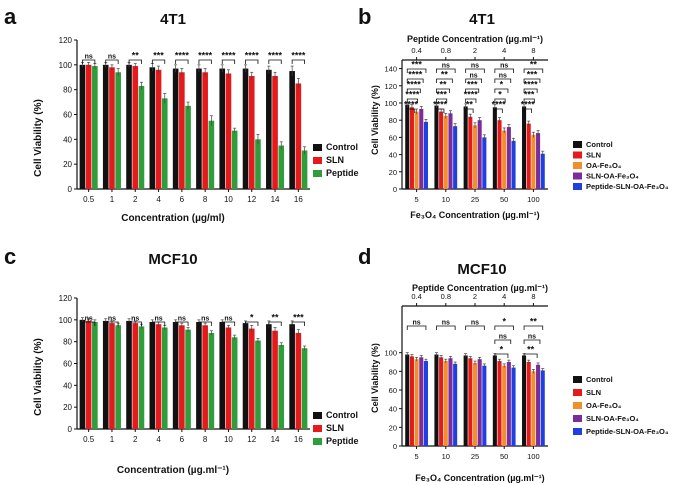  Describe the element at coordinates (173, 218) in the screenshot. I see `panel-a-xlabel: Concentration (µg/ml)` at that location.